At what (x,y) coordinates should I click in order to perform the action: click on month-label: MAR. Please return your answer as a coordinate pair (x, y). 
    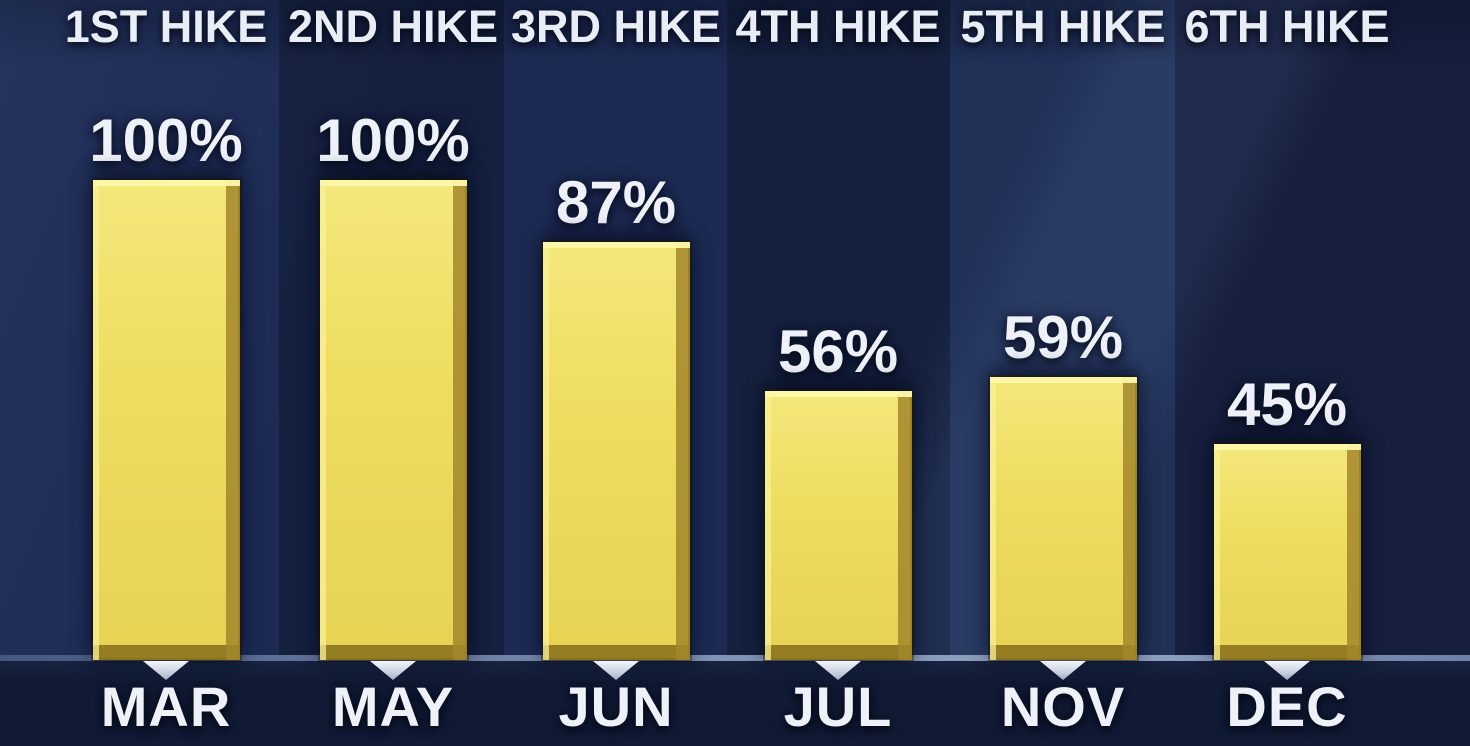
    Looking at the image, I should click on (166, 706).